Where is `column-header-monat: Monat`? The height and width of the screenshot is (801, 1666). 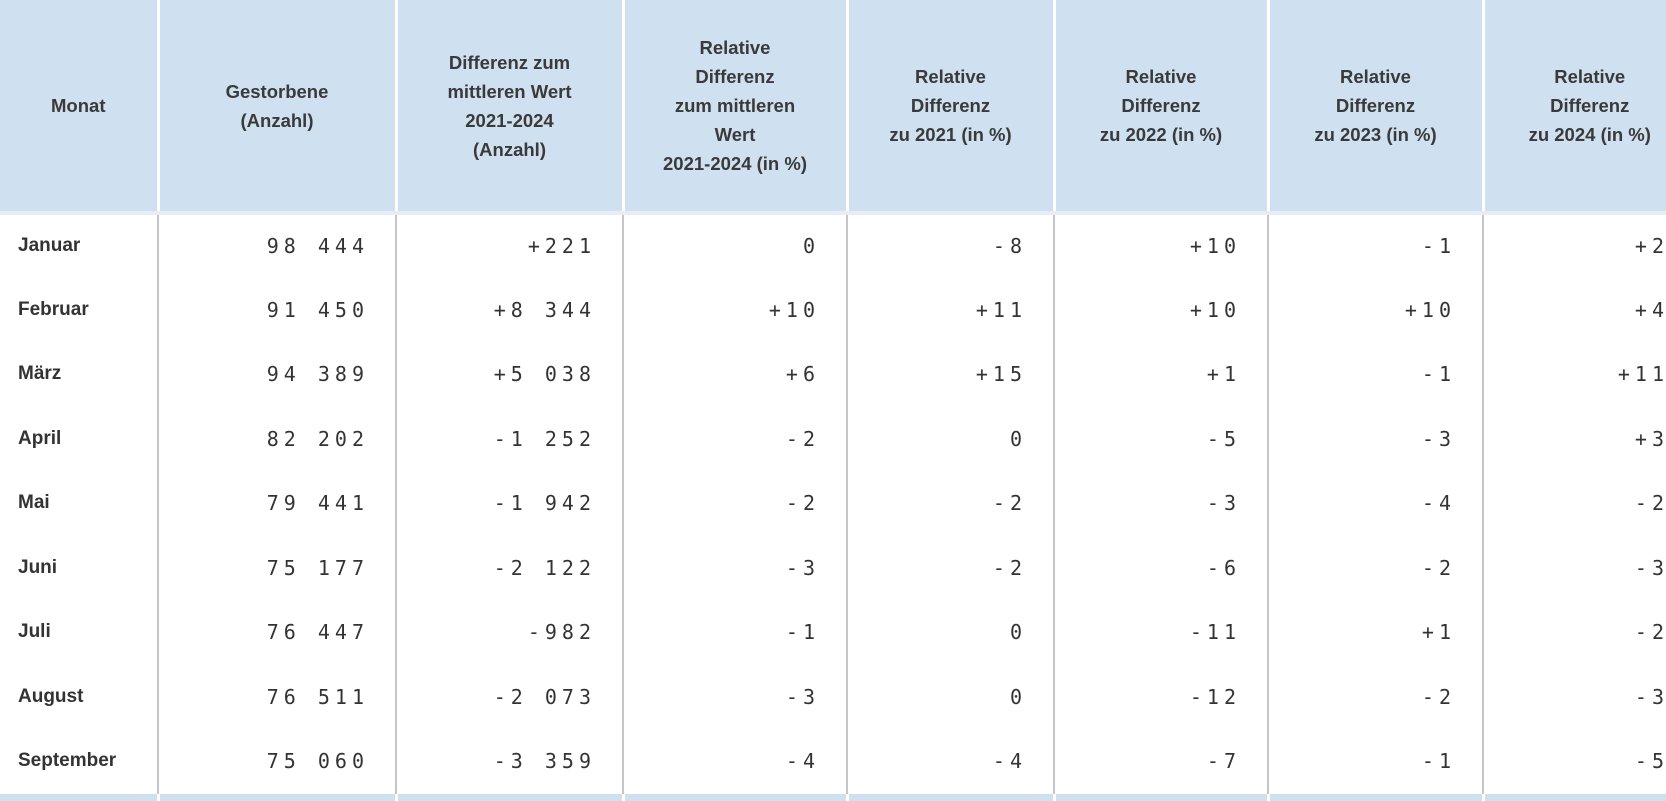
column-header-monat: Monat is located at coordinates (79, 107).